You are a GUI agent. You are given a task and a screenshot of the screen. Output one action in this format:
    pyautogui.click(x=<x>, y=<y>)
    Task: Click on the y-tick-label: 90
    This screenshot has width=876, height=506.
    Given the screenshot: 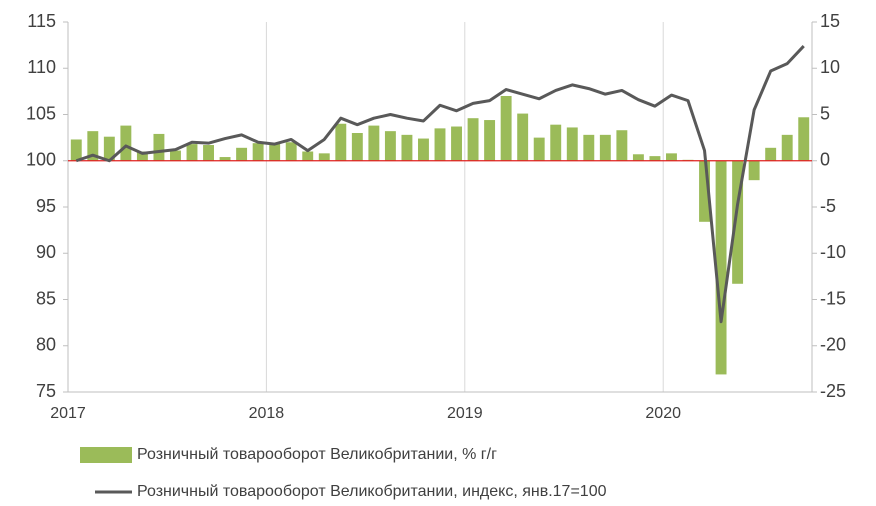 What is the action you would take?
    pyautogui.click(x=46, y=252)
    